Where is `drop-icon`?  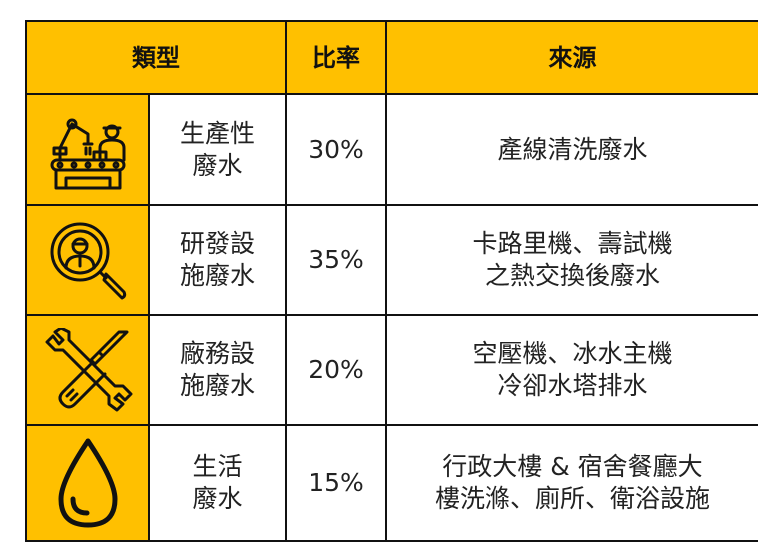 drop-icon is located at coordinates (87, 483).